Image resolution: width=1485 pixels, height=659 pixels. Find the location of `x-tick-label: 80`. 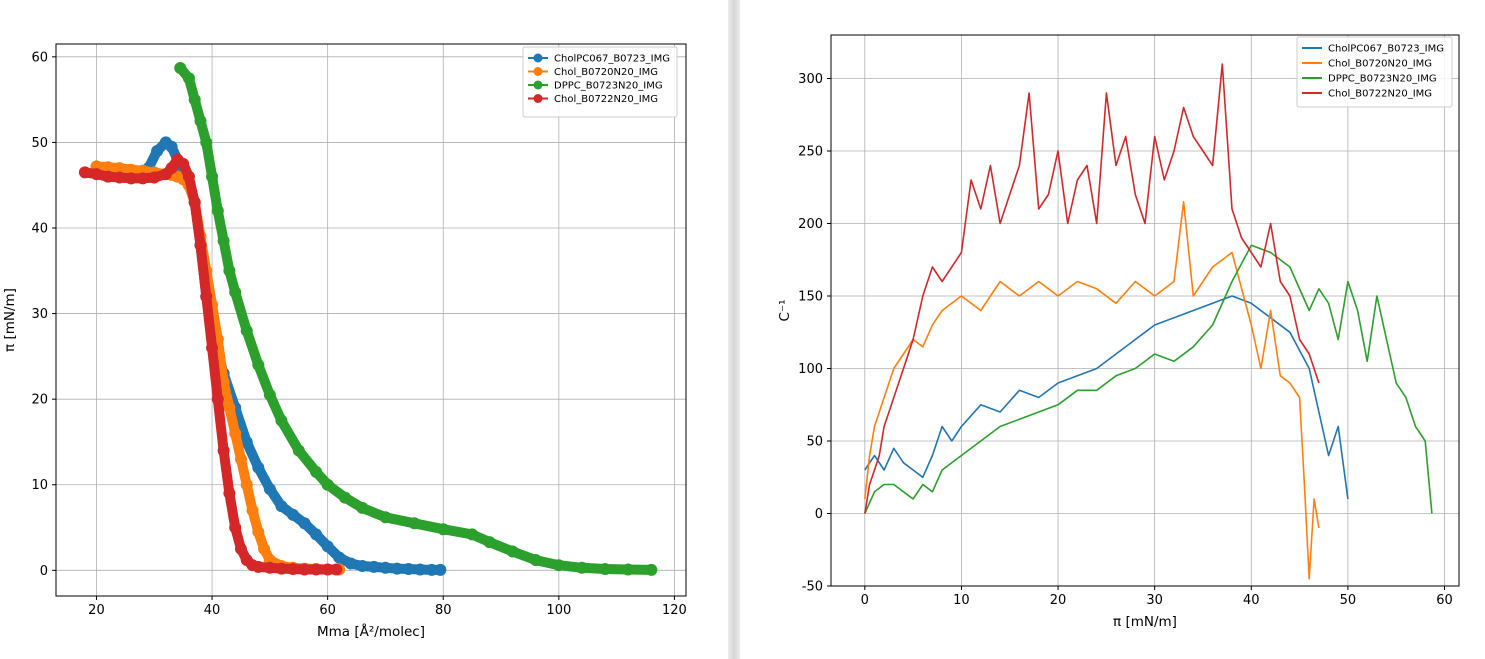

x-tick-label: 80 is located at coordinates (443, 610).